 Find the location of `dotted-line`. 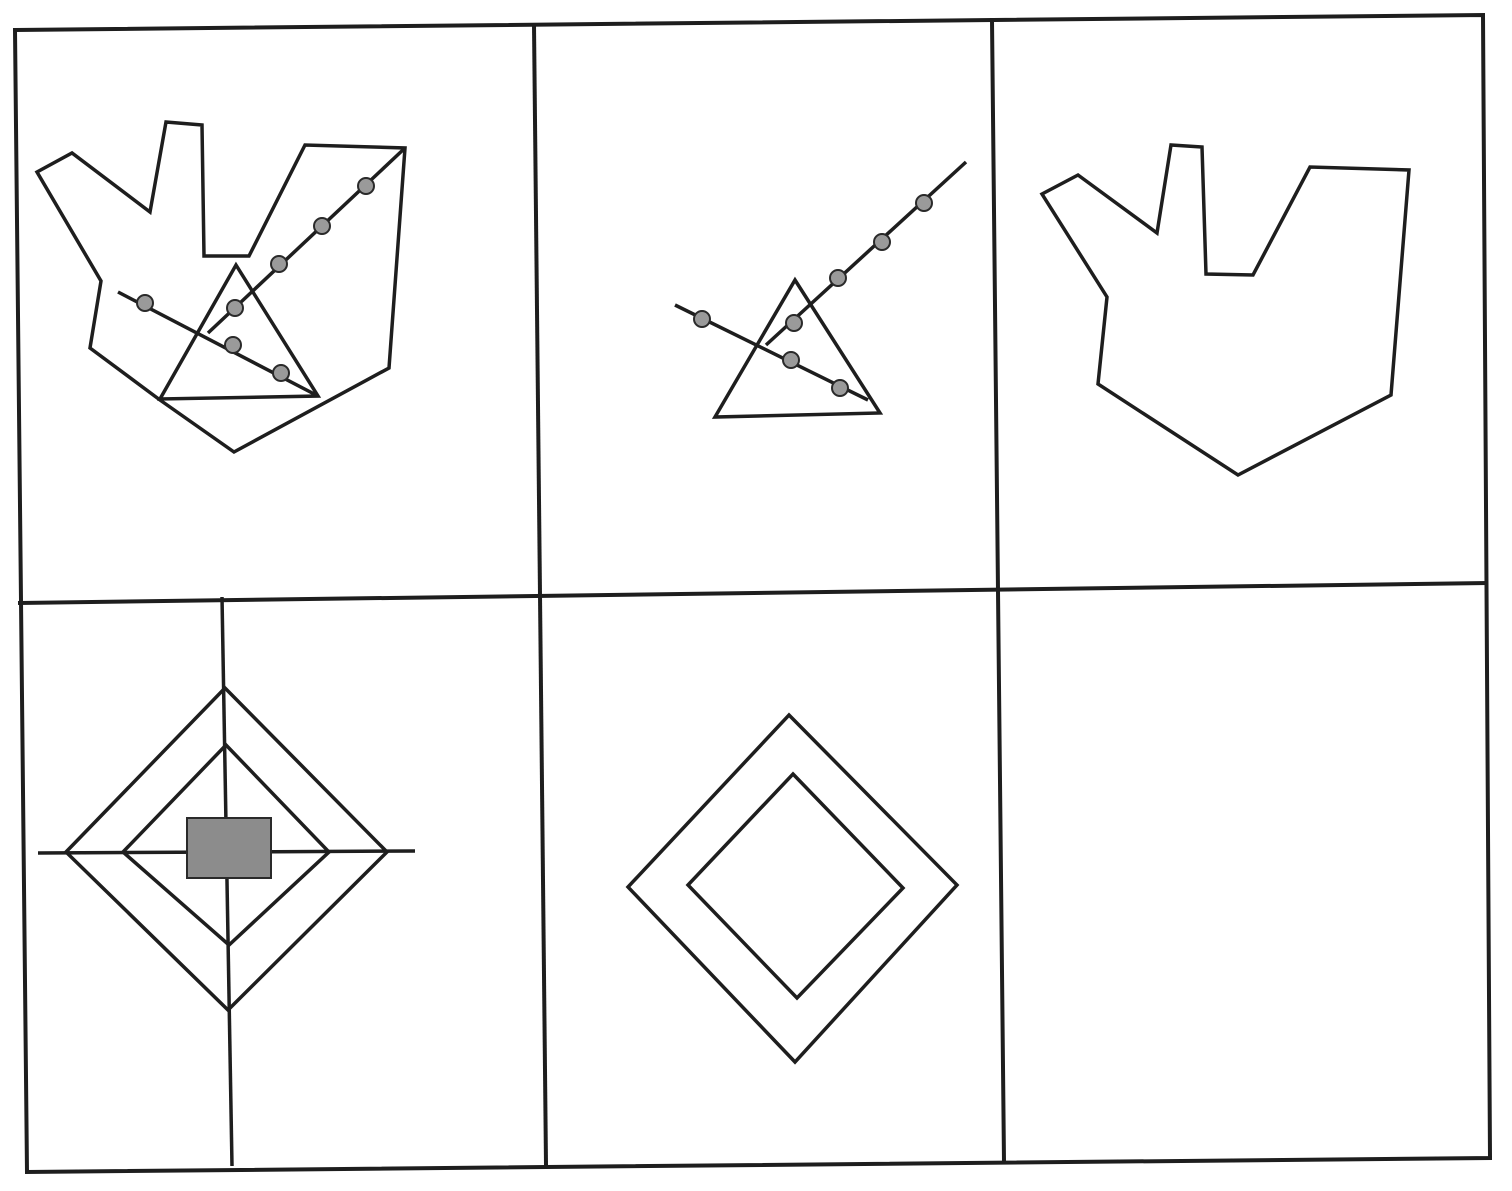

dotted-line is located at coordinates (866, 253).